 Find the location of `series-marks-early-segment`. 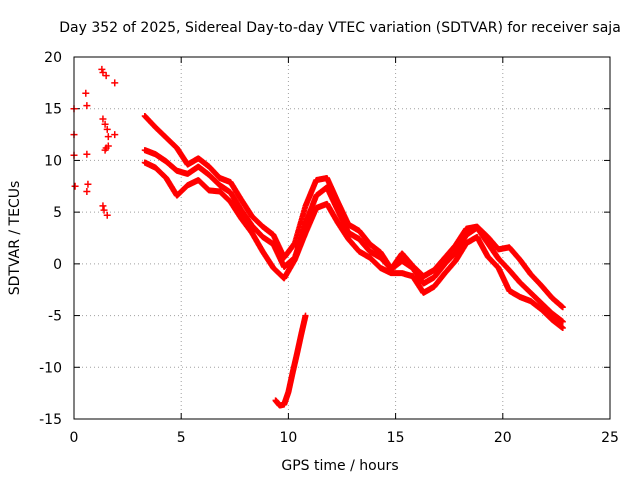

series-marks-early-segment is located at coordinates (94, 142).